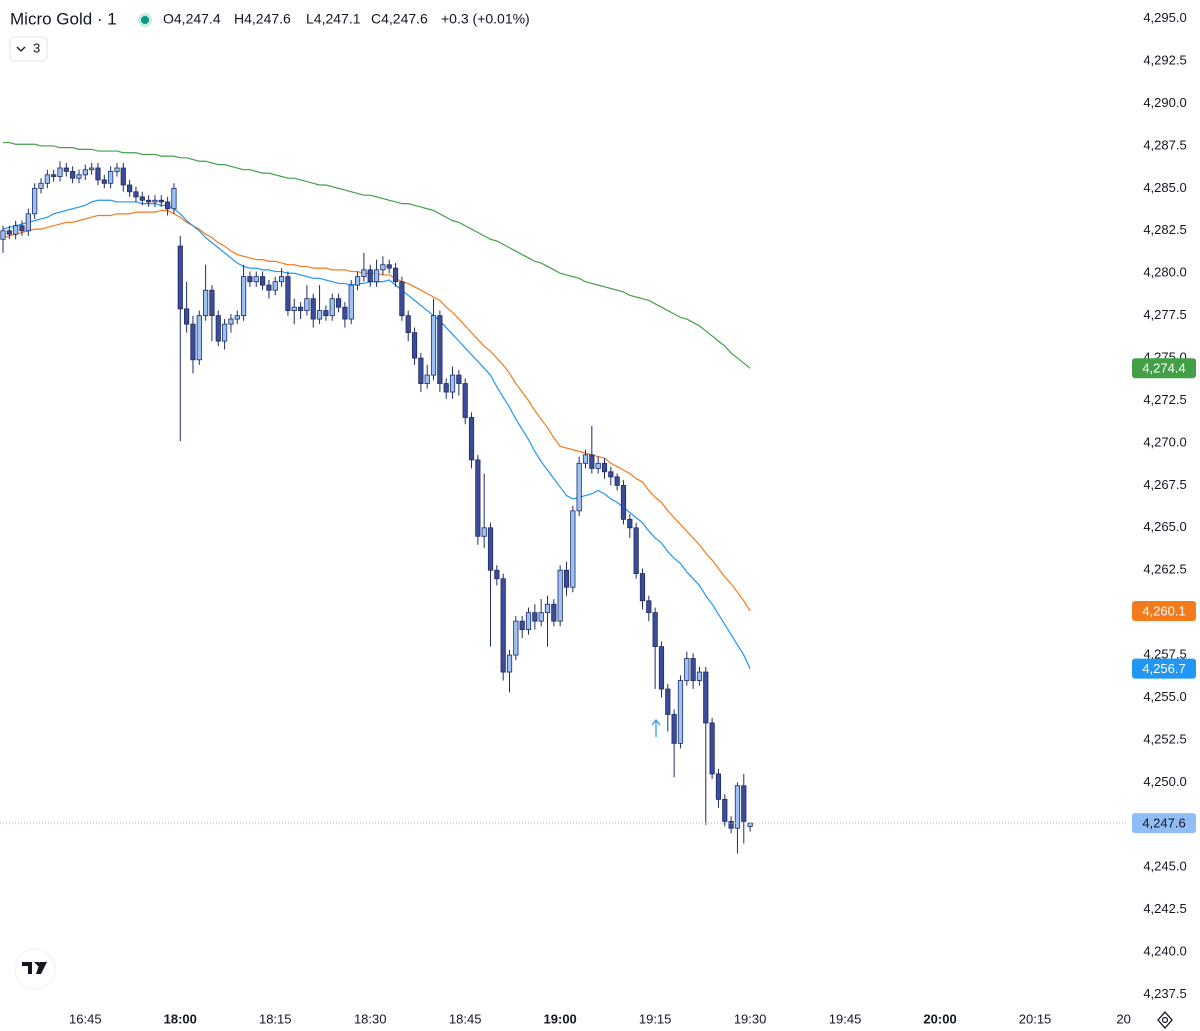 The width and height of the screenshot is (1200, 1031). Describe the element at coordinates (1164, 441) in the screenshot. I see `y-tick-label: 4,270.0` at that location.